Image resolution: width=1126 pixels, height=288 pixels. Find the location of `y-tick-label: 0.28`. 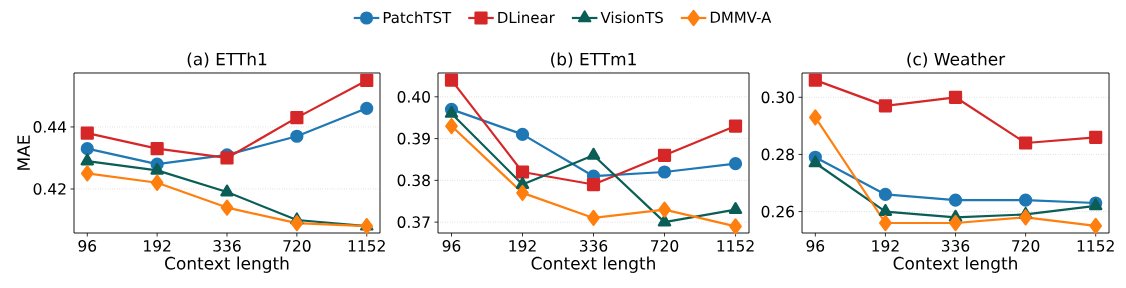

y-tick-label: 0.28 is located at coordinates (777, 154).